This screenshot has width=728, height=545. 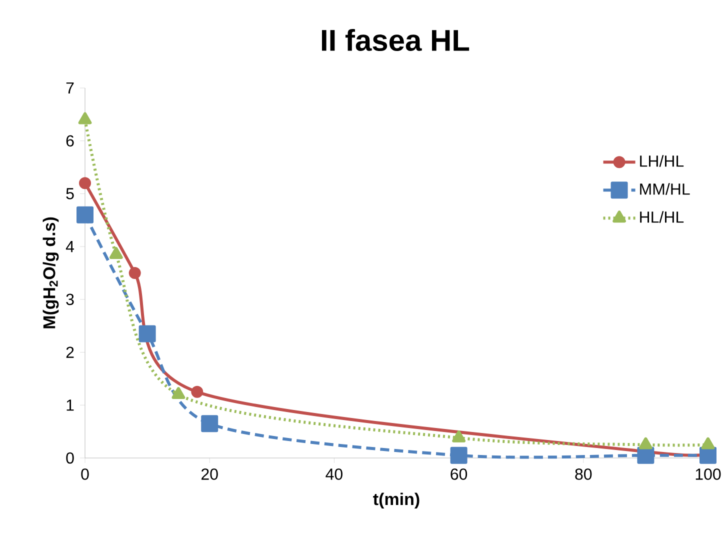 What do you see at coordinates (70, 246) in the screenshot?
I see `y-tick-label: 4` at bounding box center [70, 246].